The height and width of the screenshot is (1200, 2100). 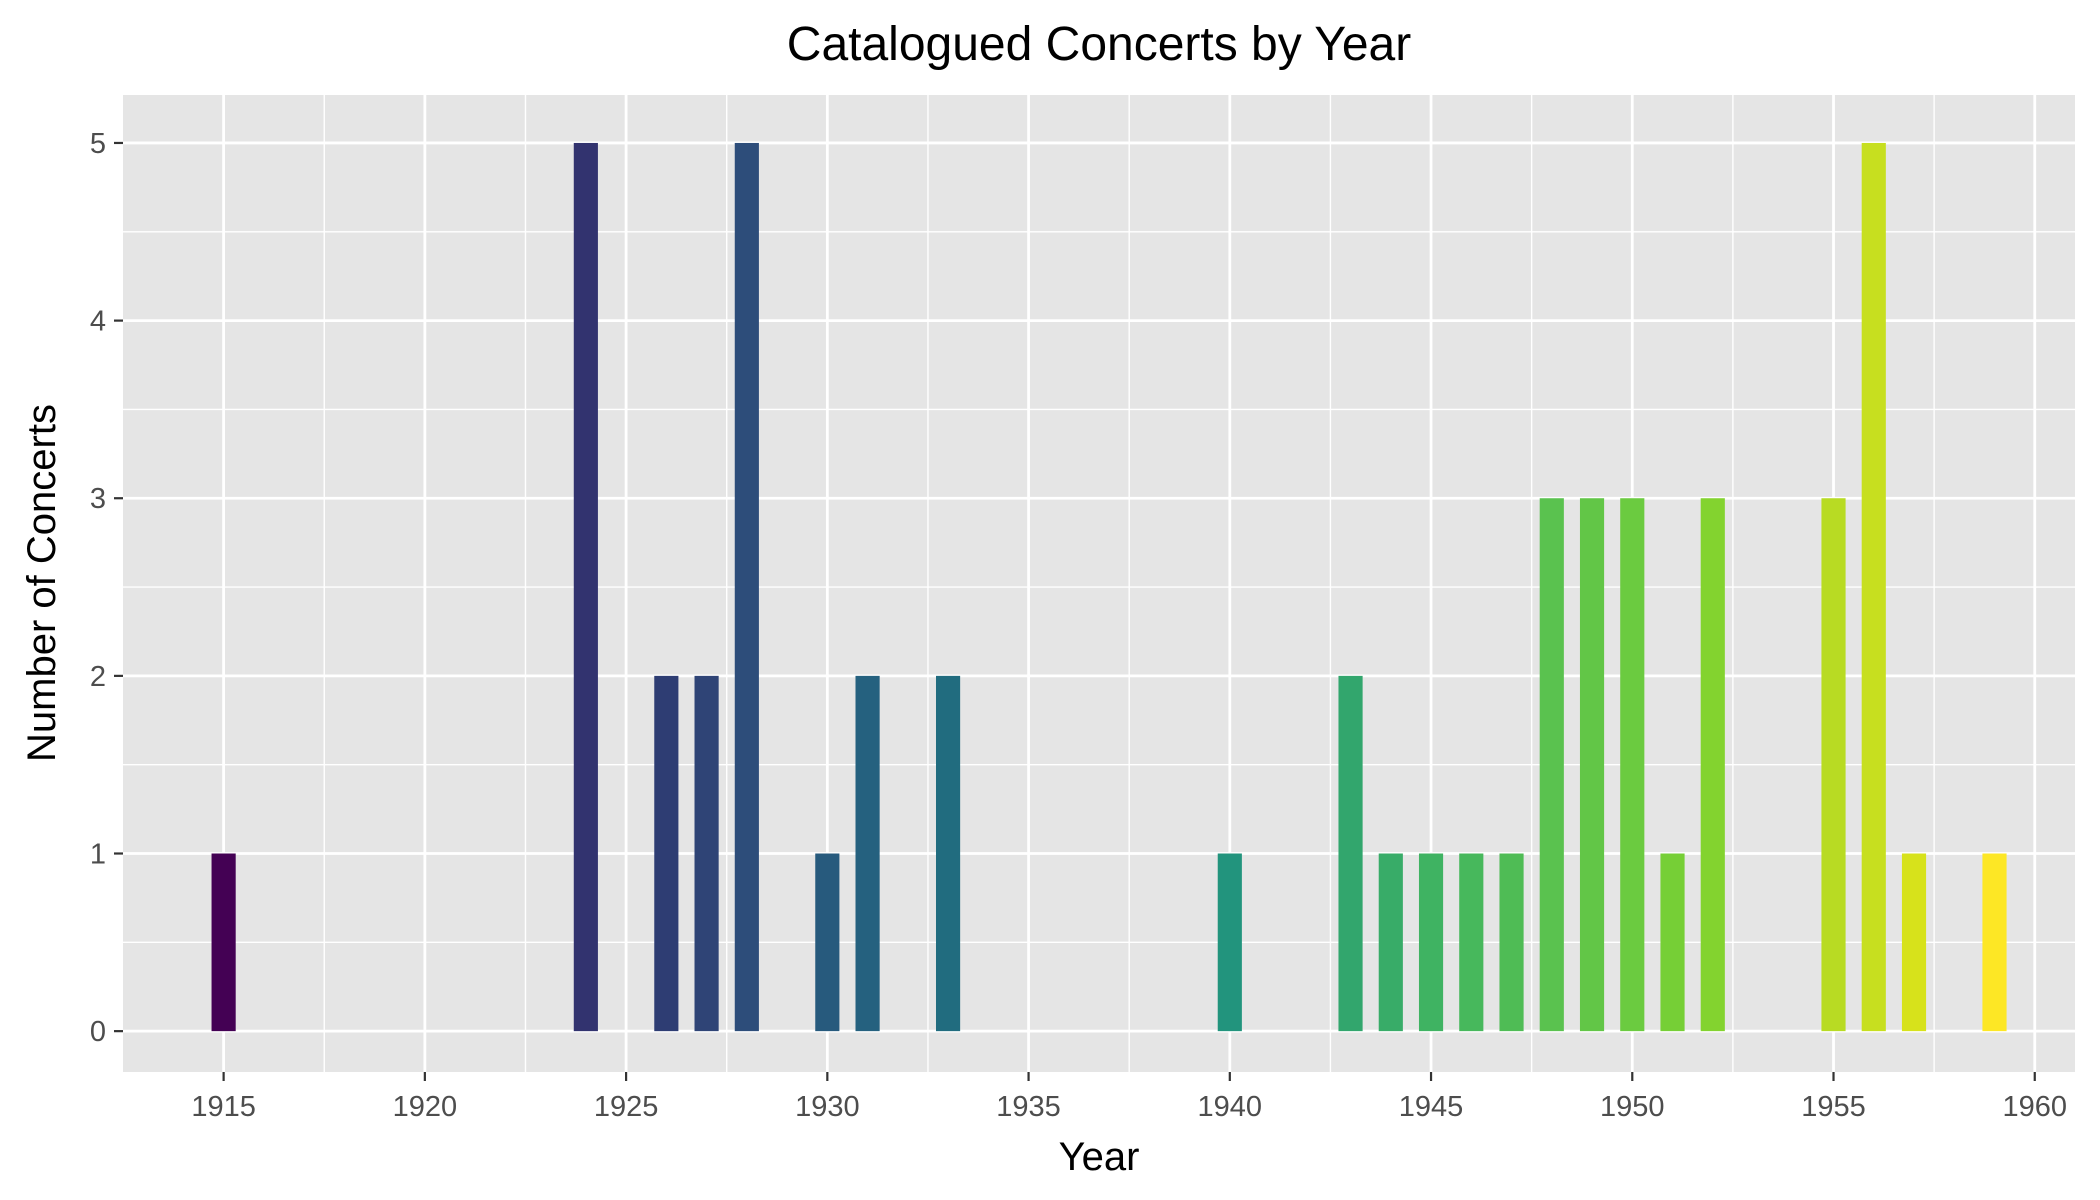 I want to click on x-tick-label: 1955, so click(x=1833, y=1107).